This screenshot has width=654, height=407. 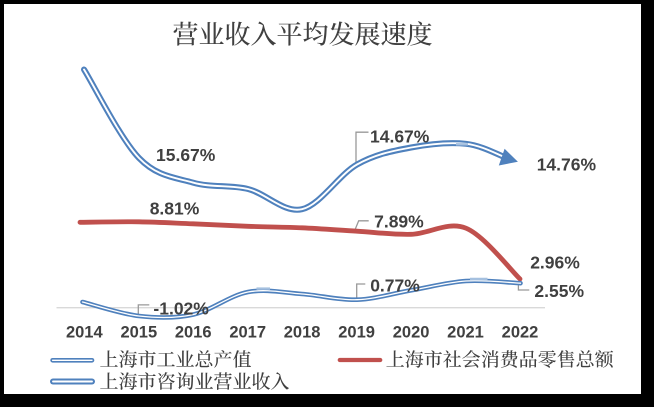 What do you see at coordinates (465, 333) in the screenshot?
I see `svg-text: 2021` at bounding box center [465, 333].